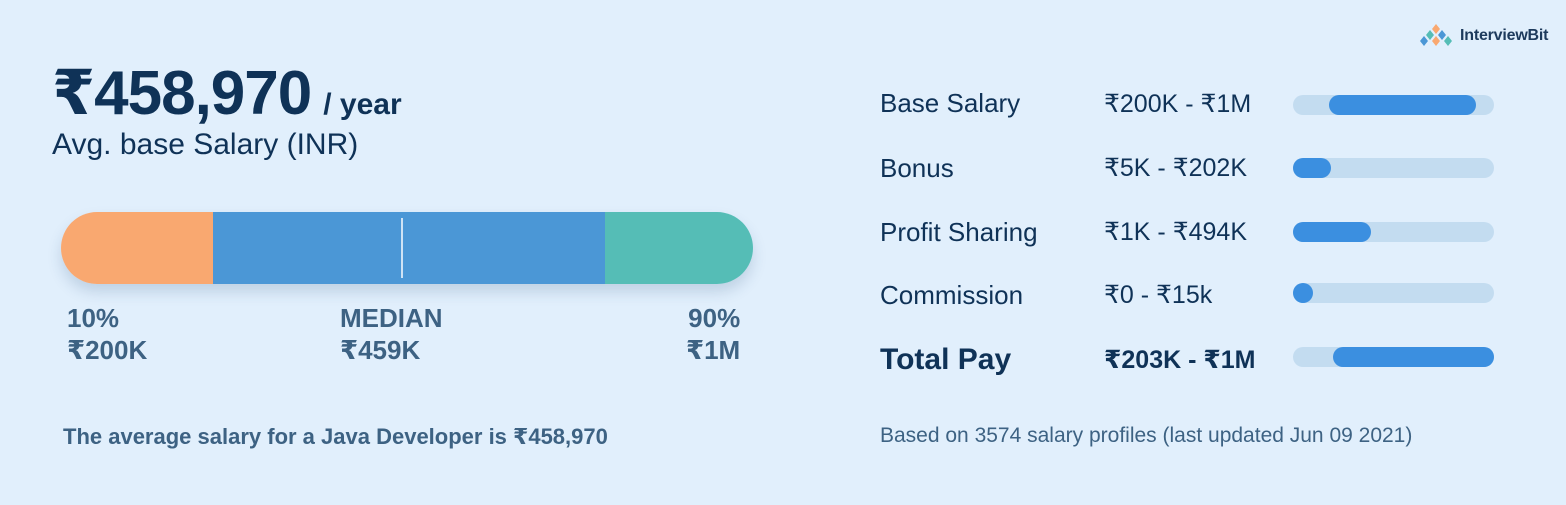 This screenshot has width=1566, height=505. What do you see at coordinates (950, 103) in the screenshot?
I see `breakdown-label: Base Salary` at bounding box center [950, 103].